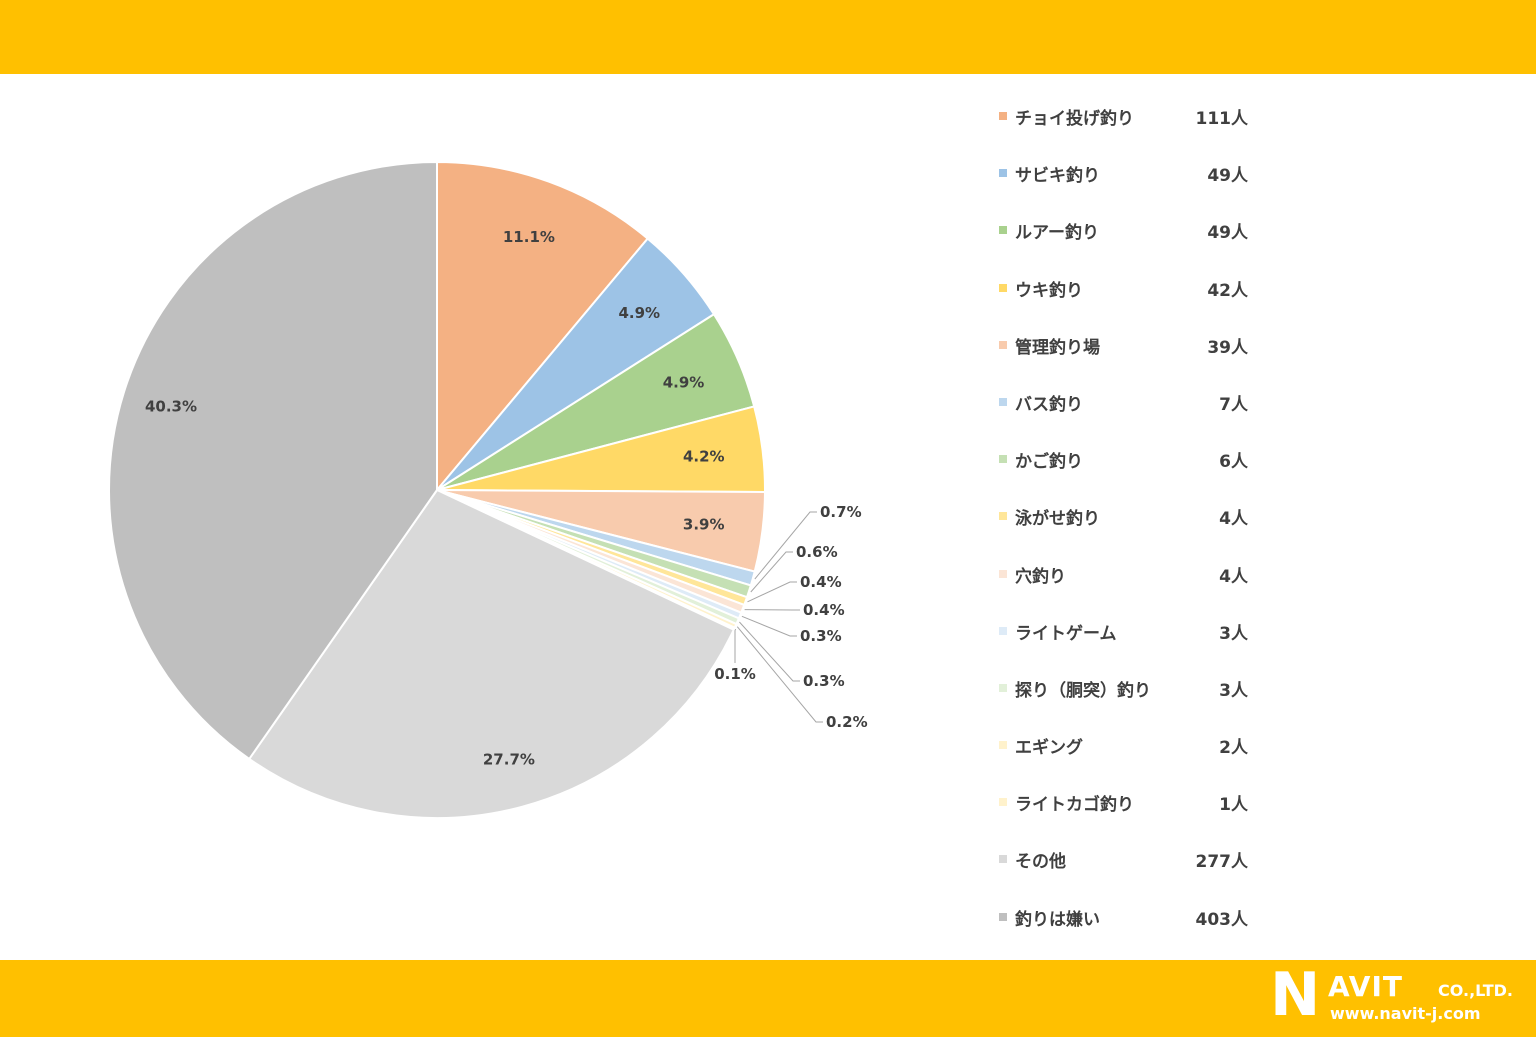 This screenshot has height=1037, width=1536. What do you see at coordinates (704, 456) in the screenshot?
I see `slice-label-3: 4.2%` at bounding box center [704, 456].